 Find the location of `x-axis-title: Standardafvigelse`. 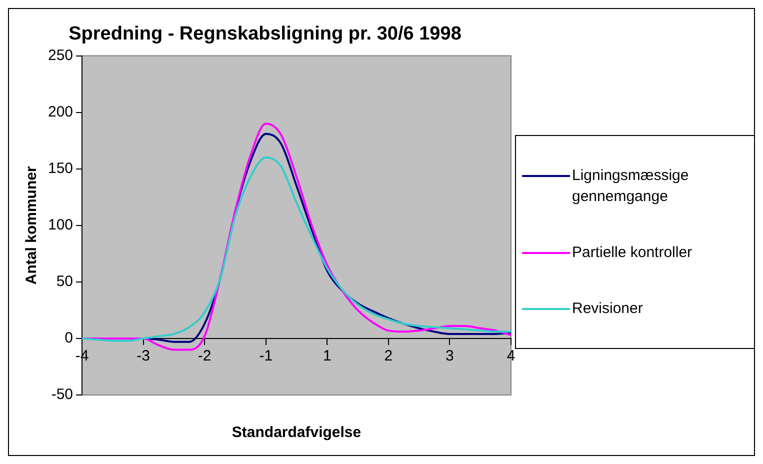

x-axis-title: Standardafvigelse is located at coordinates (297, 433).